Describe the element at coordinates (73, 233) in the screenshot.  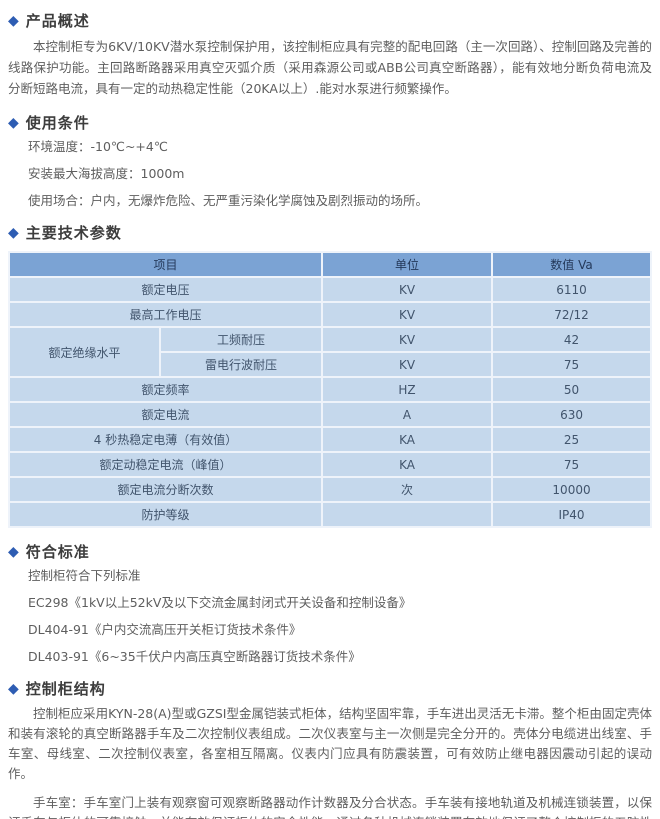
I see `section-title-tech-params: 主要技术参数` at that location.